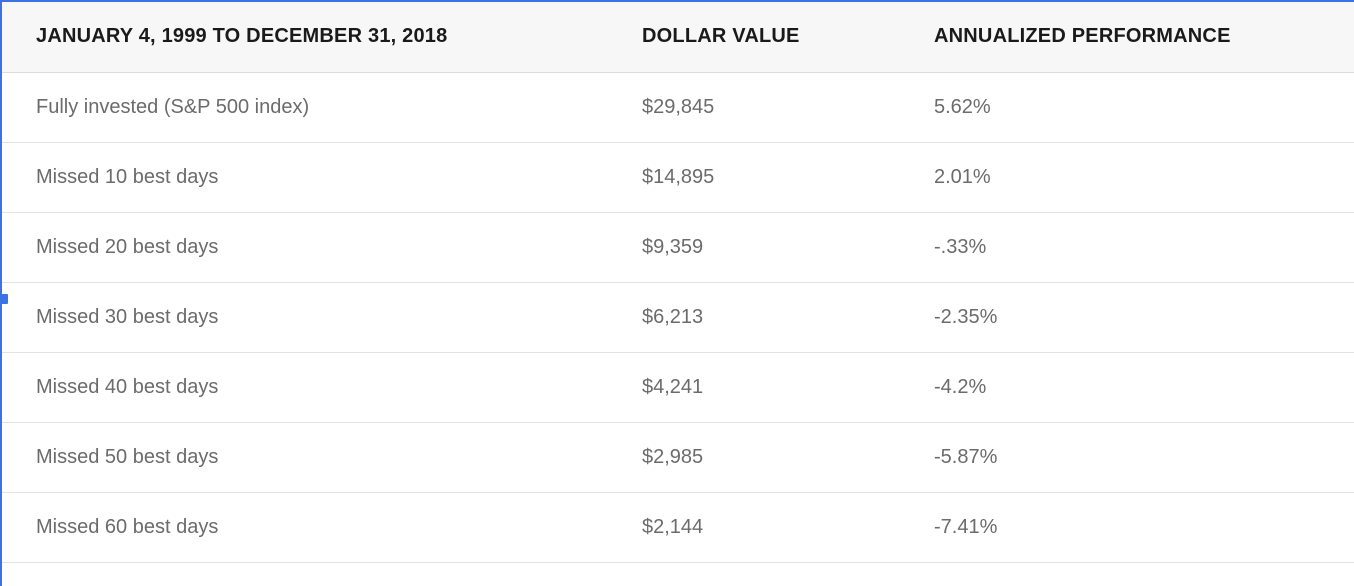 This screenshot has width=1354, height=586. I want to click on table-row: Missed 30 best days $6,213 -2.35%, so click(678, 317).